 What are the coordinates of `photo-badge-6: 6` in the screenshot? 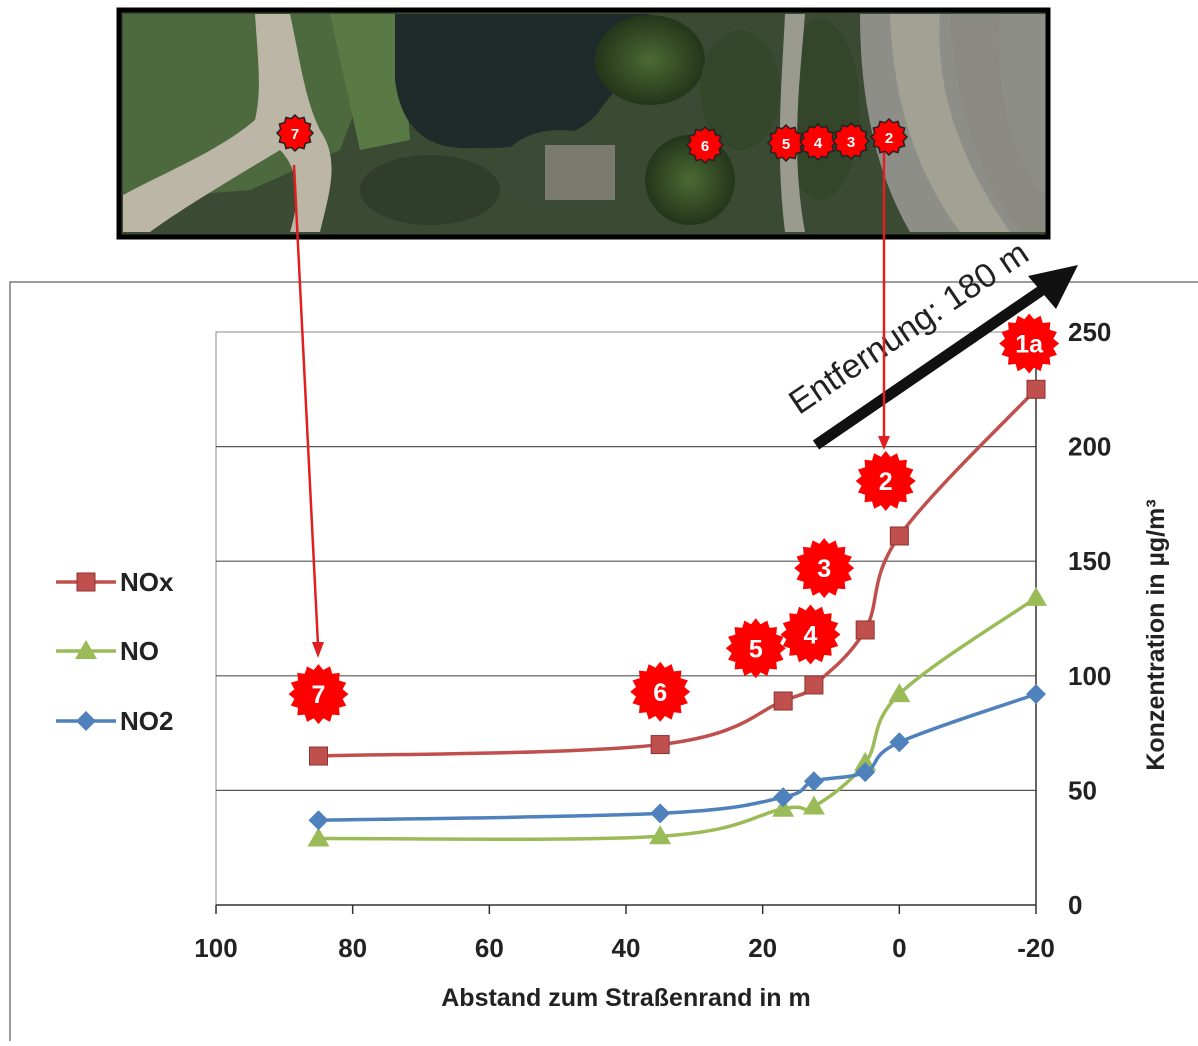 It's located at (705, 145).